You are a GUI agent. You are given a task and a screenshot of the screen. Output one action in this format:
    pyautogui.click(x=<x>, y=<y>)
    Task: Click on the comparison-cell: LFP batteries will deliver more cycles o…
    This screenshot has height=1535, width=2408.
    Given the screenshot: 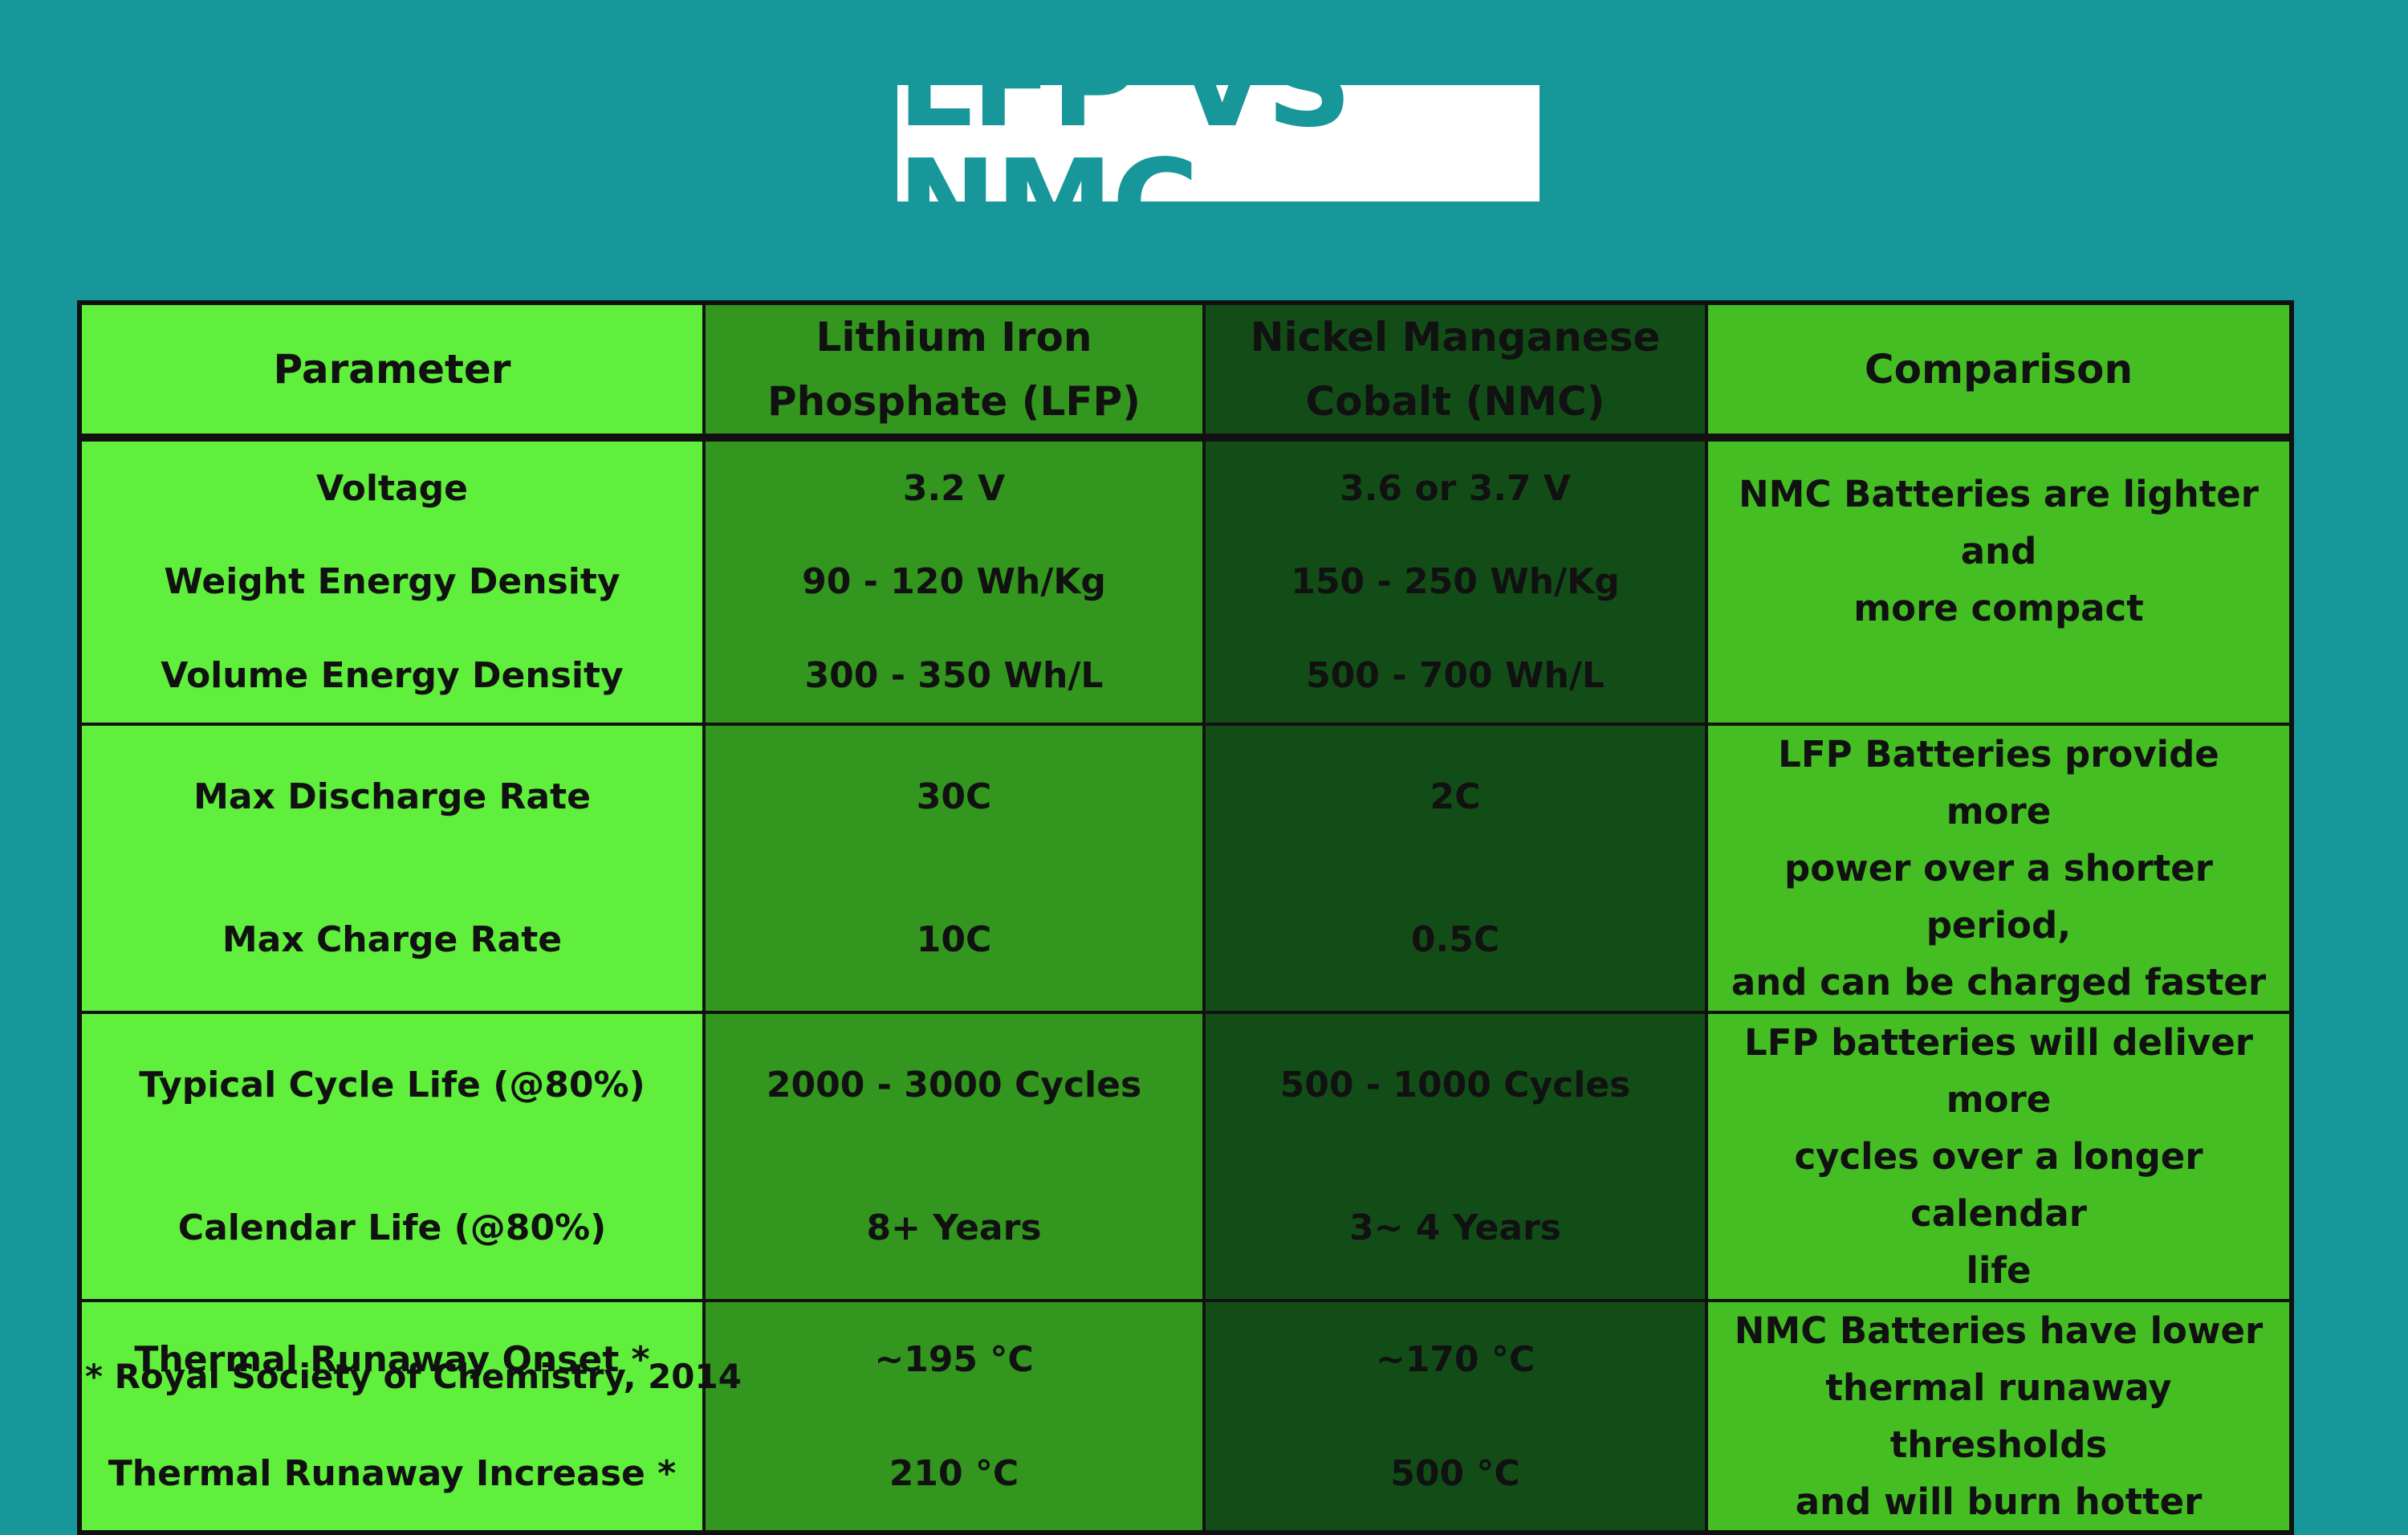 What is the action you would take?
    pyautogui.click(x=1999, y=1156)
    